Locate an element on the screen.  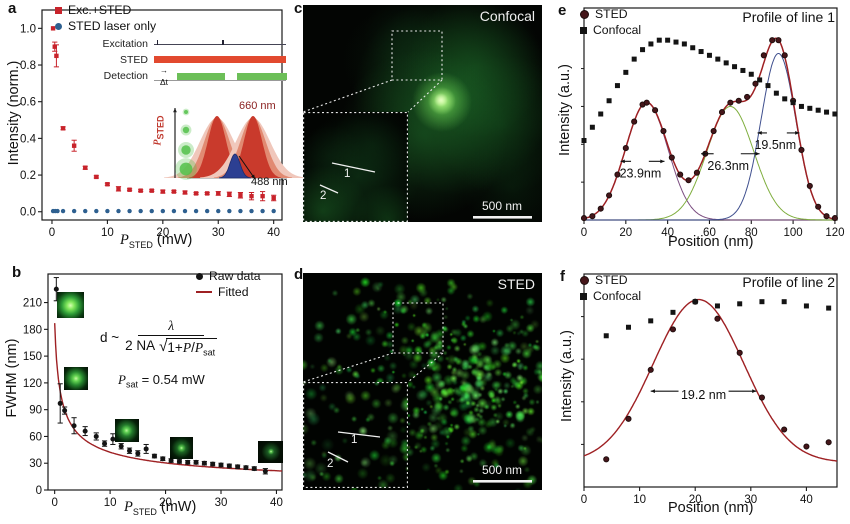
timing-label-sted: STED is located at coordinates (133, 60).